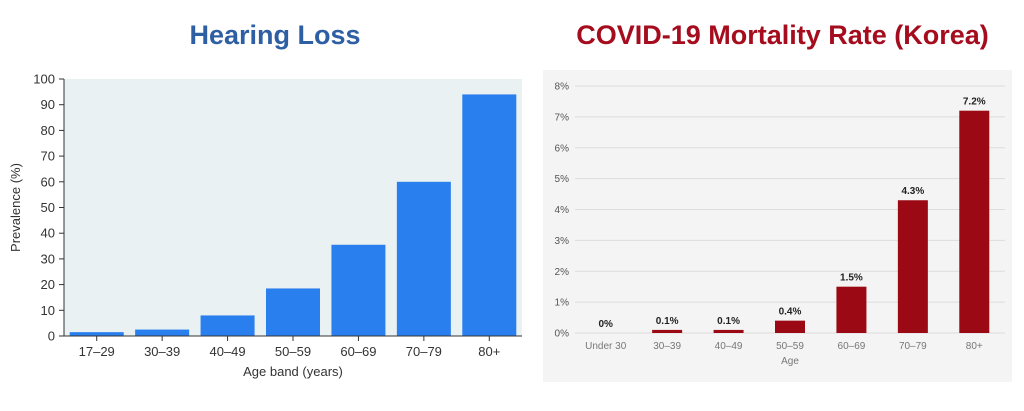 Image resolution: width=1024 pixels, height=411 pixels. I want to click on data-label: 0%, so click(605, 324).